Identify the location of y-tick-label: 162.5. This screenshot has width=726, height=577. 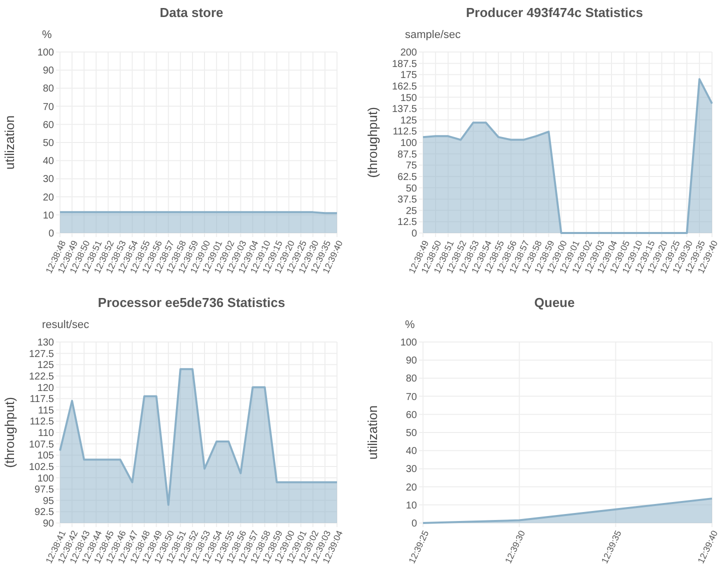
(405, 86).